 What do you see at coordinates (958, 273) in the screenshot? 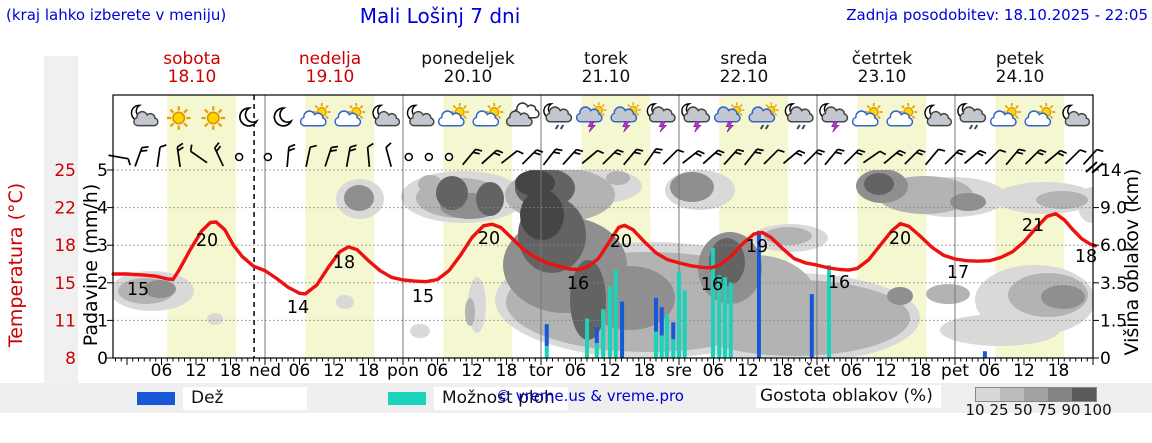
I see `svg-text: 17` at bounding box center [958, 273].